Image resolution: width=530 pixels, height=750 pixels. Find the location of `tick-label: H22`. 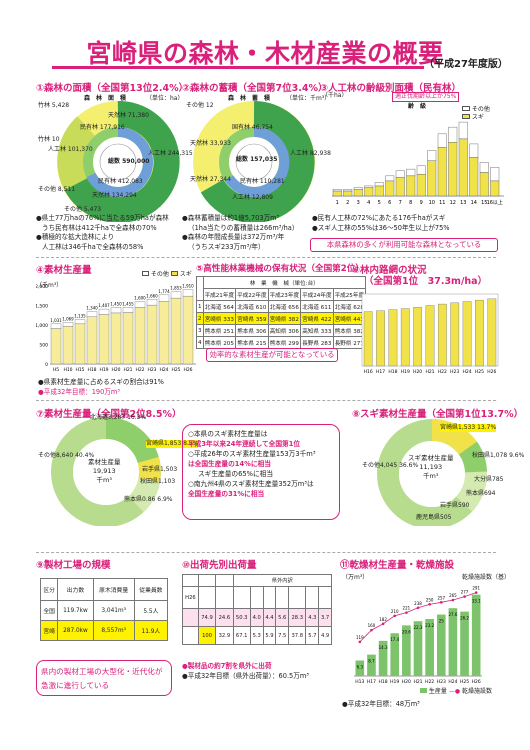

tick-label: H22 is located at coordinates (442, 372).